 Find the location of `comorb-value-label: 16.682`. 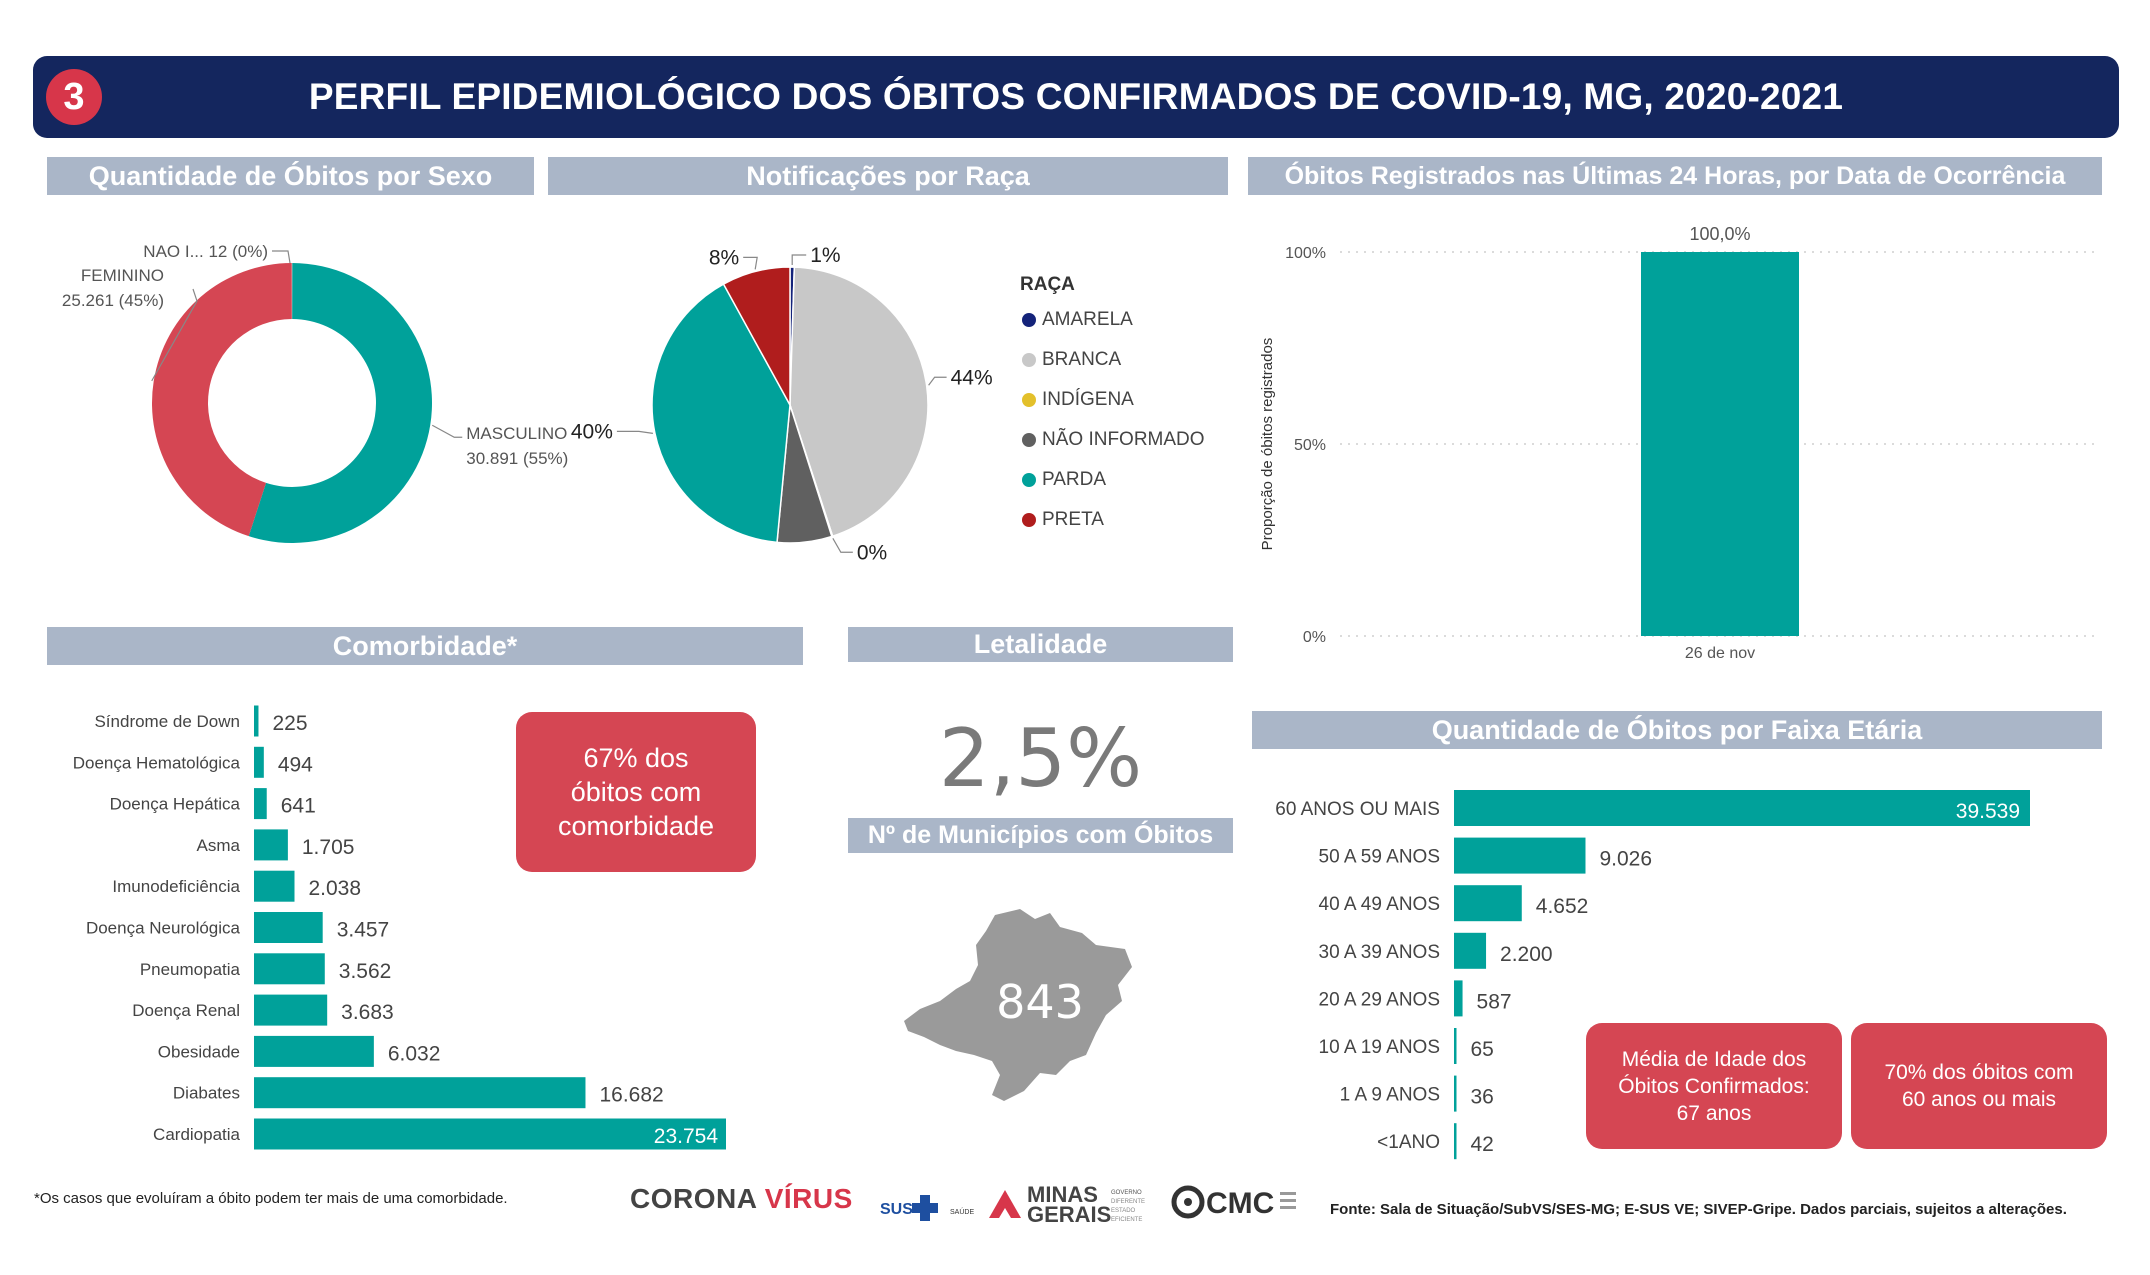

comorb-value-label: 16.682 is located at coordinates (631, 1095).